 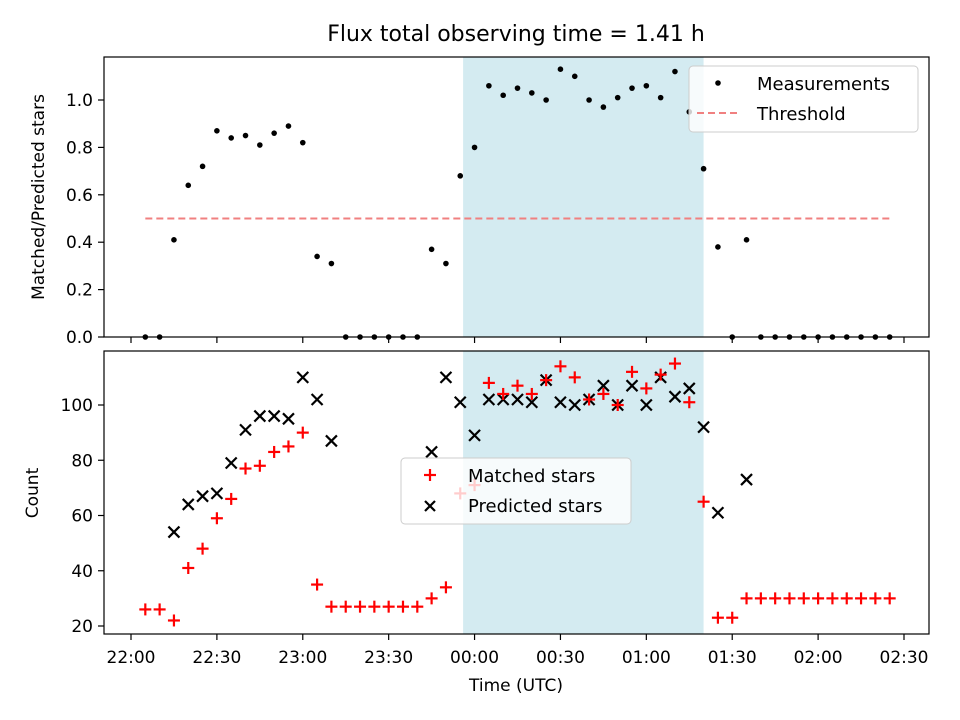 What do you see at coordinates (39, 197) in the screenshot?
I see `top-ylabel: Matched/Predicted stars` at bounding box center [39, 197].